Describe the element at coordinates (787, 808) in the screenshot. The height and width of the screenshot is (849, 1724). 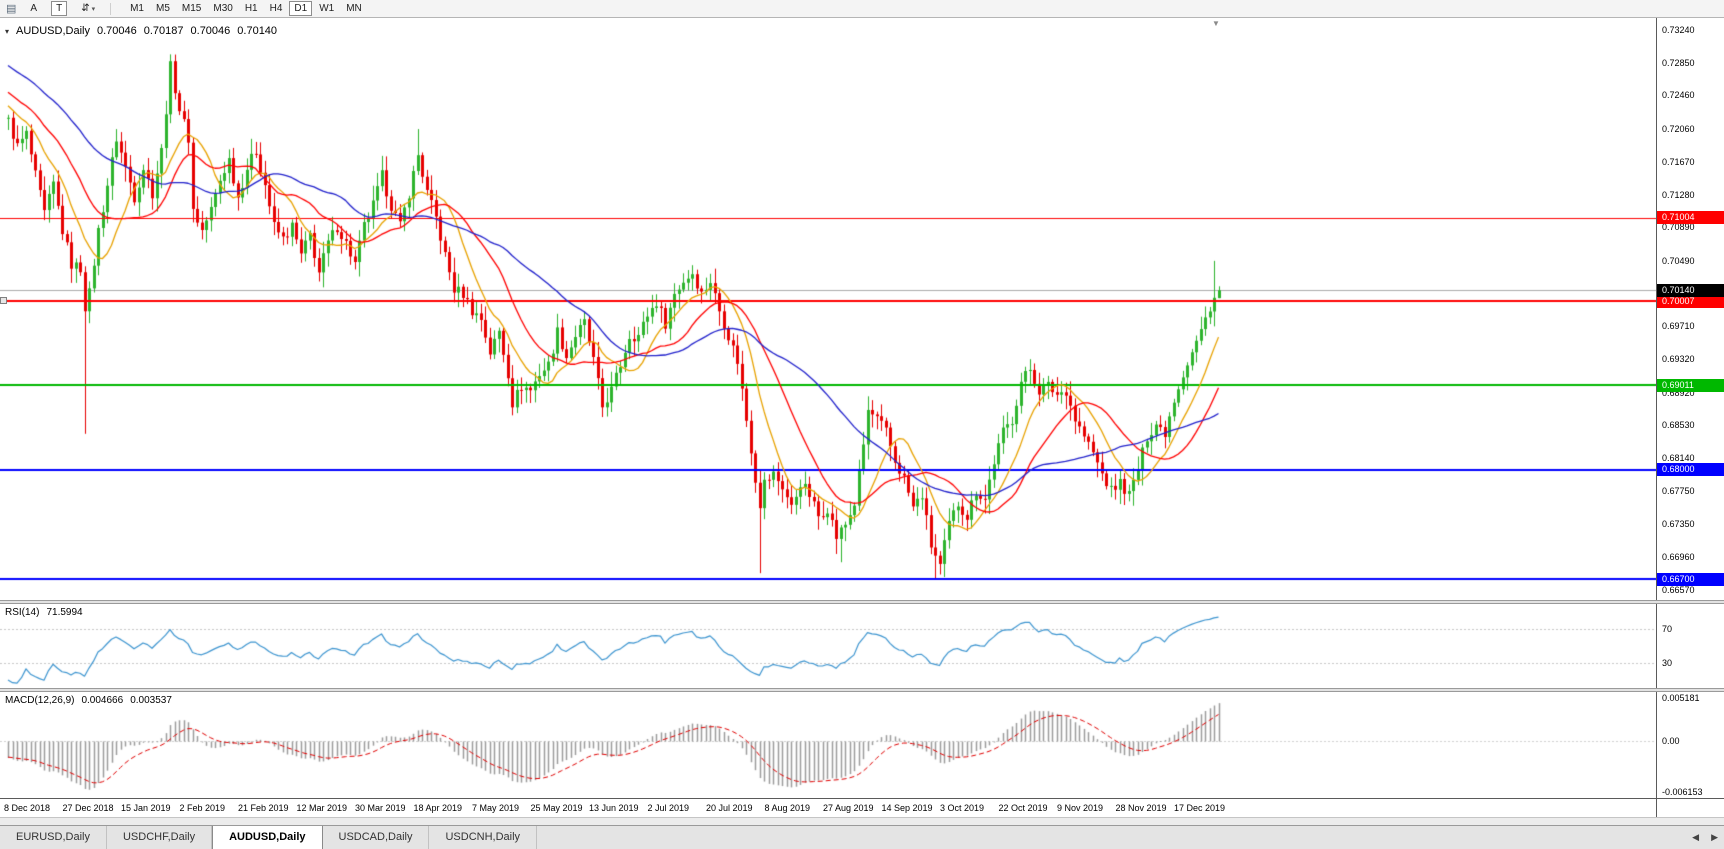
I see `date-tick-label: 8 Aug 2019` at that location.